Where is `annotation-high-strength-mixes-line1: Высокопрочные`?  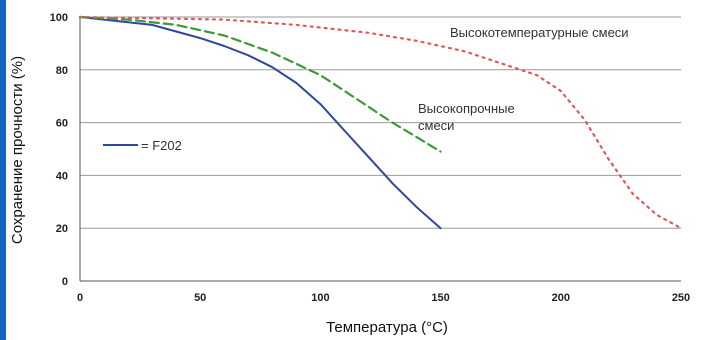 annotation-high-strength-mixes-line1: Высокопрочные is located at coordinates (466, 108).